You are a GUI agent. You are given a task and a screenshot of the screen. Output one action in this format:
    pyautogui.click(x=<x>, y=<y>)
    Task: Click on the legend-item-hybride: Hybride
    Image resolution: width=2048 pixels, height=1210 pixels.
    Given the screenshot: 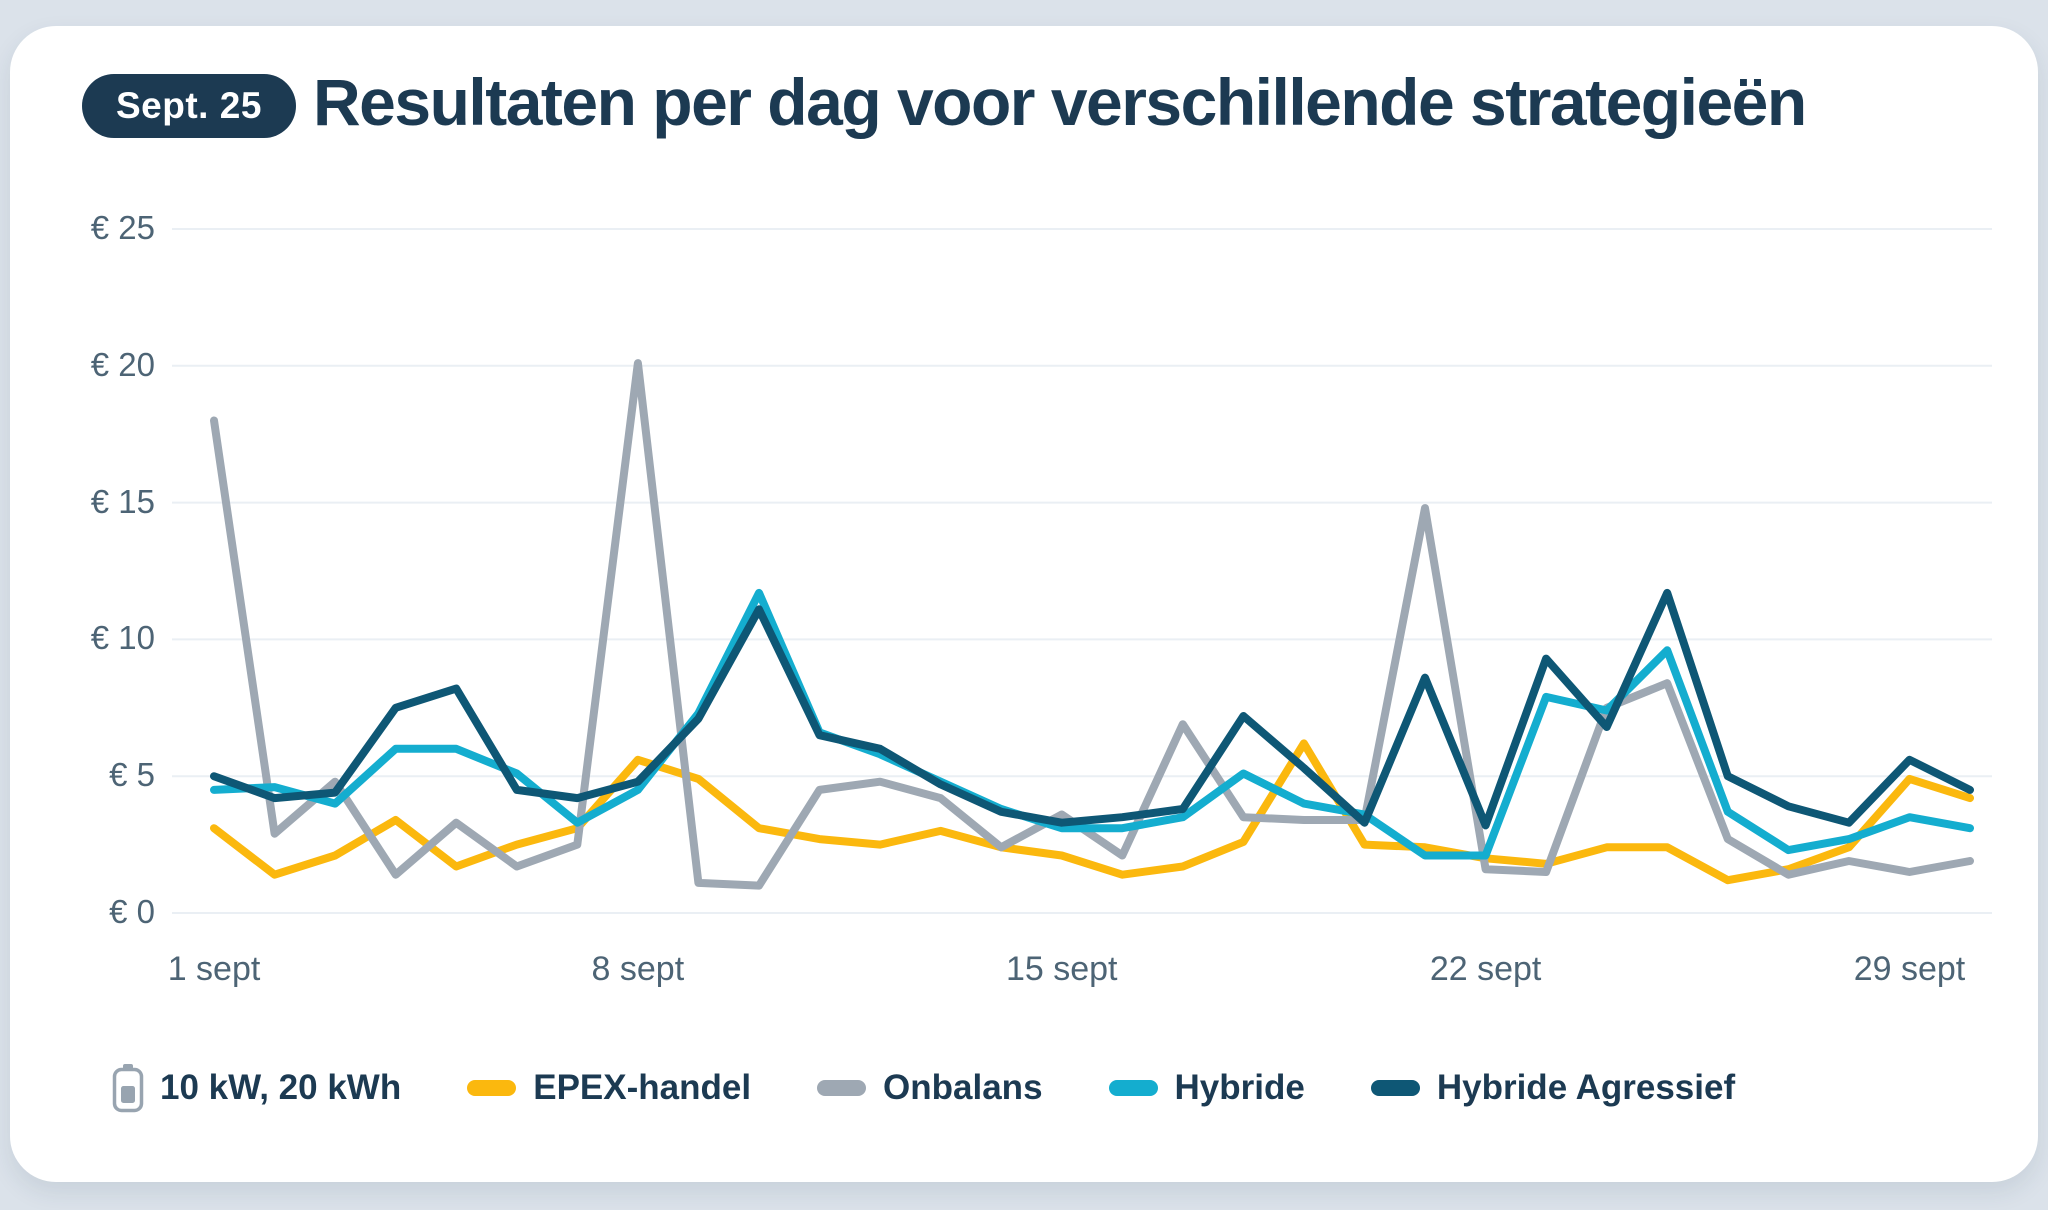 What is the action you would take?
    pyautogui.click(x=1206, y=1088)
    